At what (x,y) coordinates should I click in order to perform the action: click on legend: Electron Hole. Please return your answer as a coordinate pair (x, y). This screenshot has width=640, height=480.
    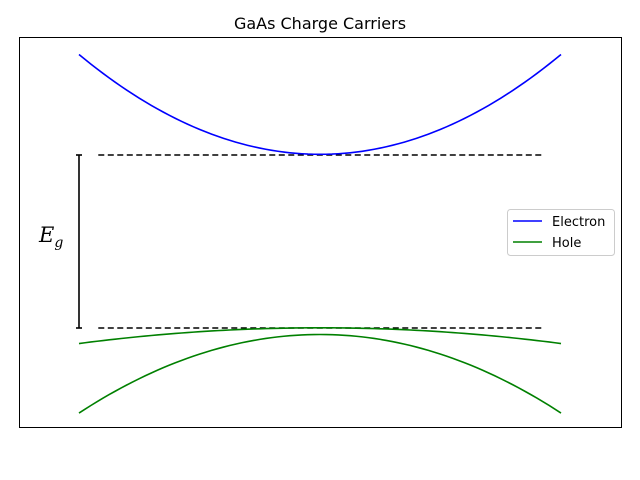
    Looking at the image, I should click on (561, 232).